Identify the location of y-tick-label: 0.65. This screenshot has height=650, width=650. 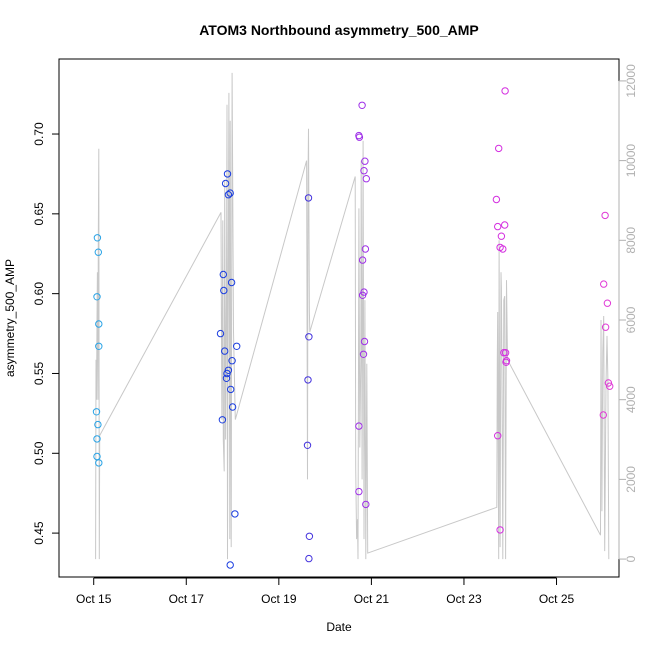
(39, 214).